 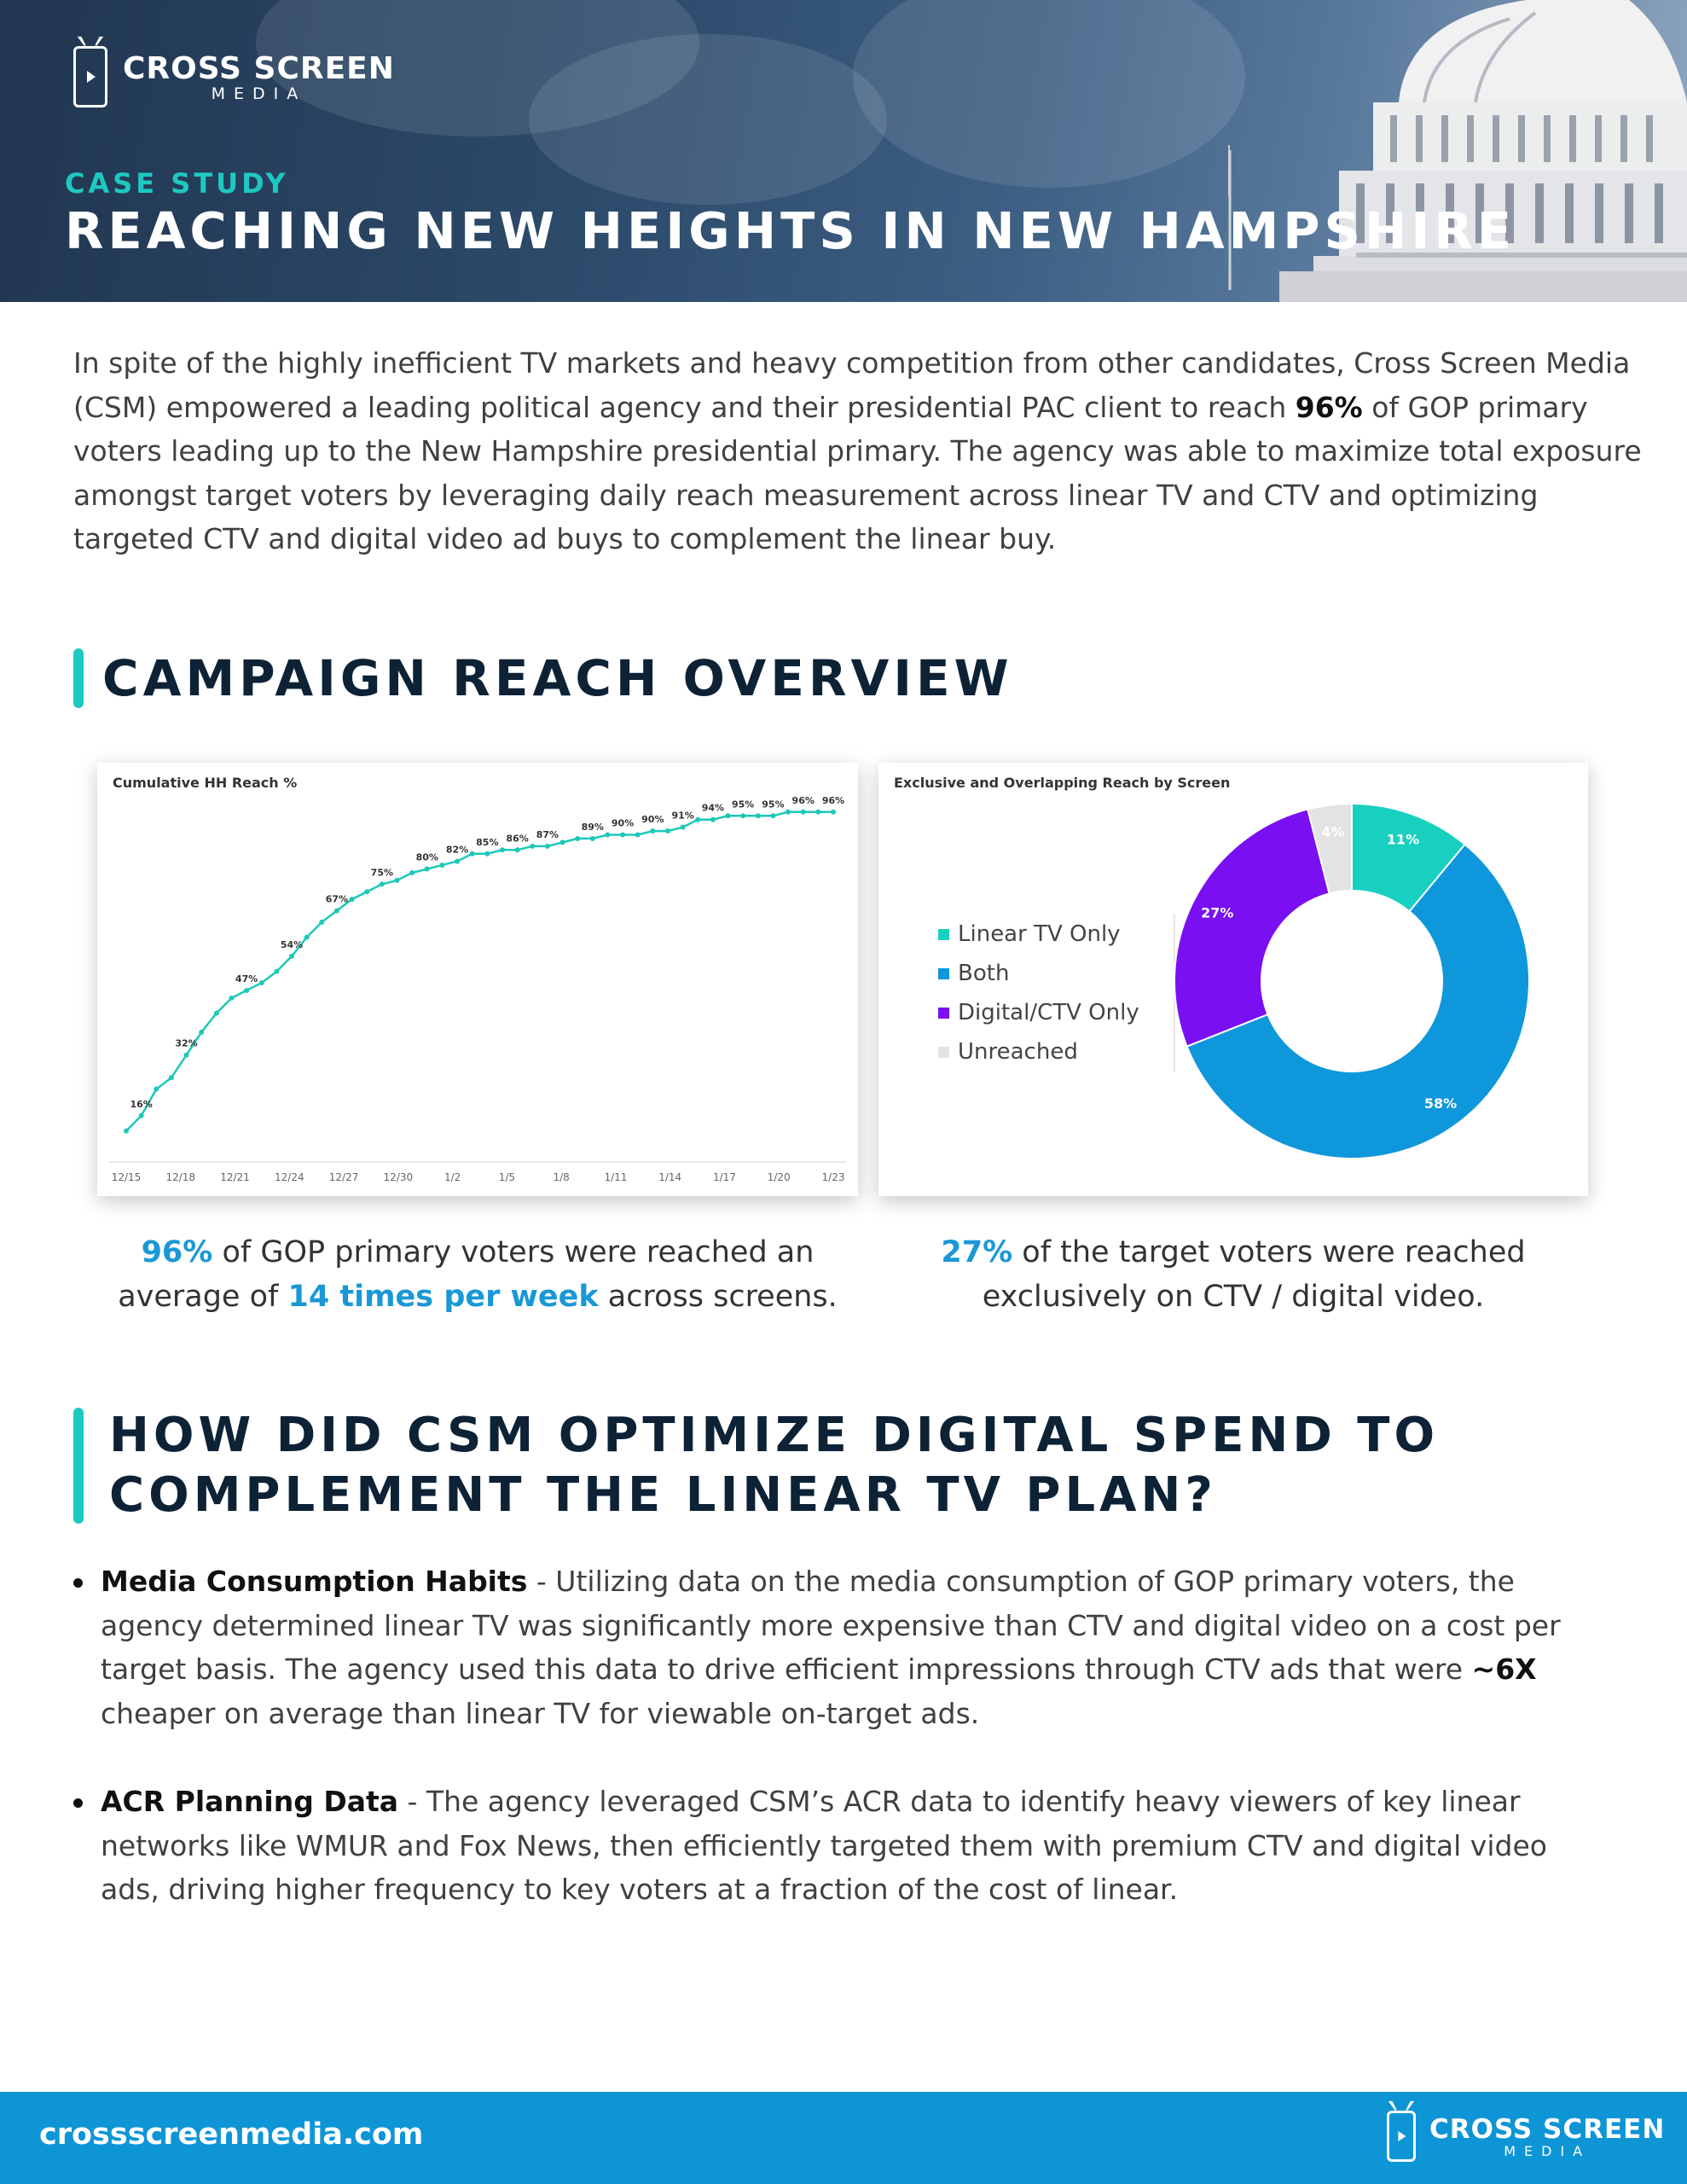 I want to click on caption-text: of the target voters were reached, so click(x=1269, y=1252).